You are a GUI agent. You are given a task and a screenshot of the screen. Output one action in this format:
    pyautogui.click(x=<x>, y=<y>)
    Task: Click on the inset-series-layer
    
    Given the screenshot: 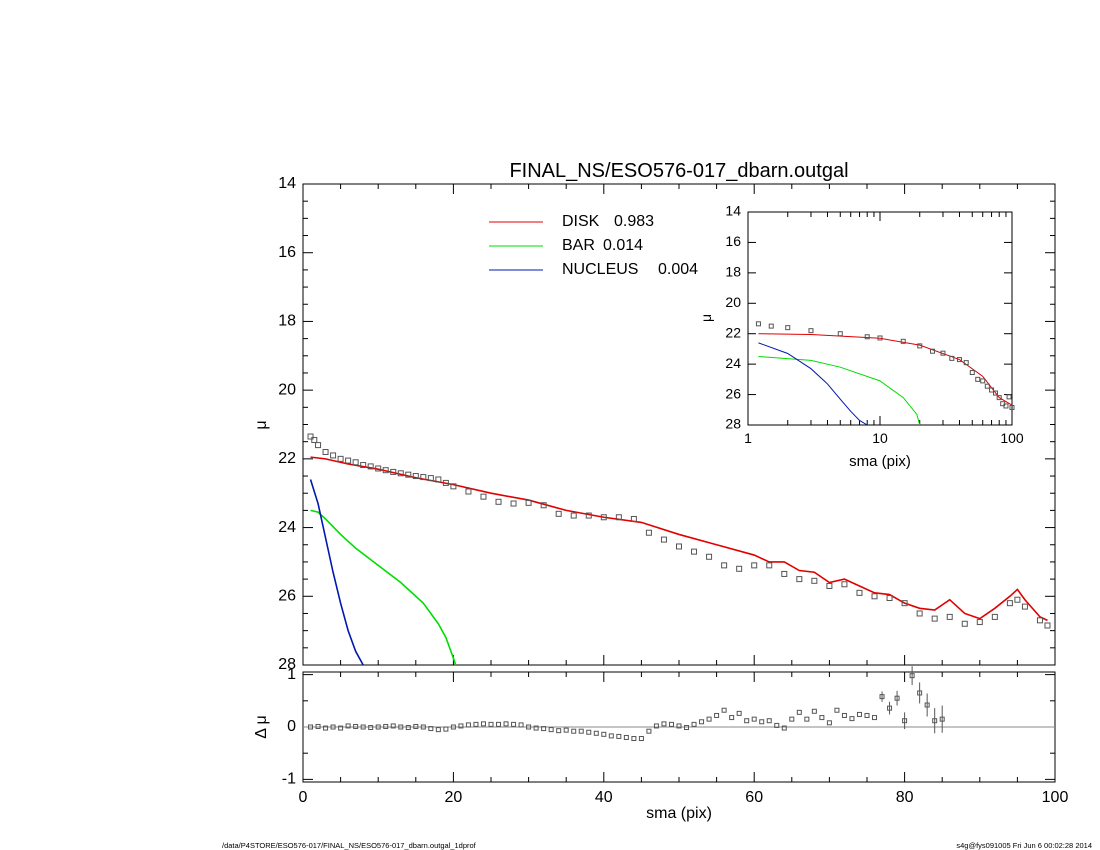 What is the action you would take?
    pyautogui.click(x=885, y=373)
    